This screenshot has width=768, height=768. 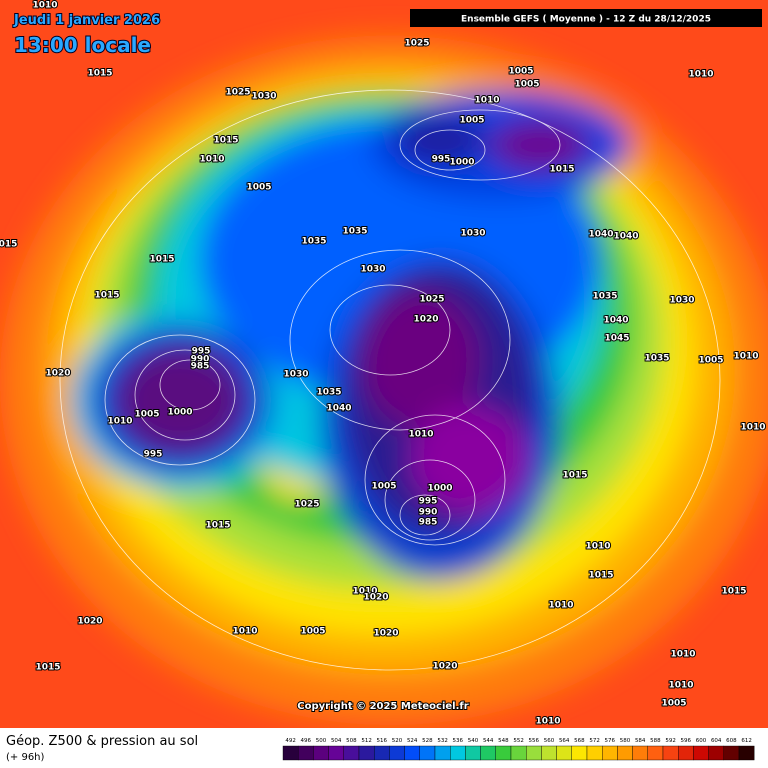 I want to click on isobar-label: 1040, so click(x=625, y=237).